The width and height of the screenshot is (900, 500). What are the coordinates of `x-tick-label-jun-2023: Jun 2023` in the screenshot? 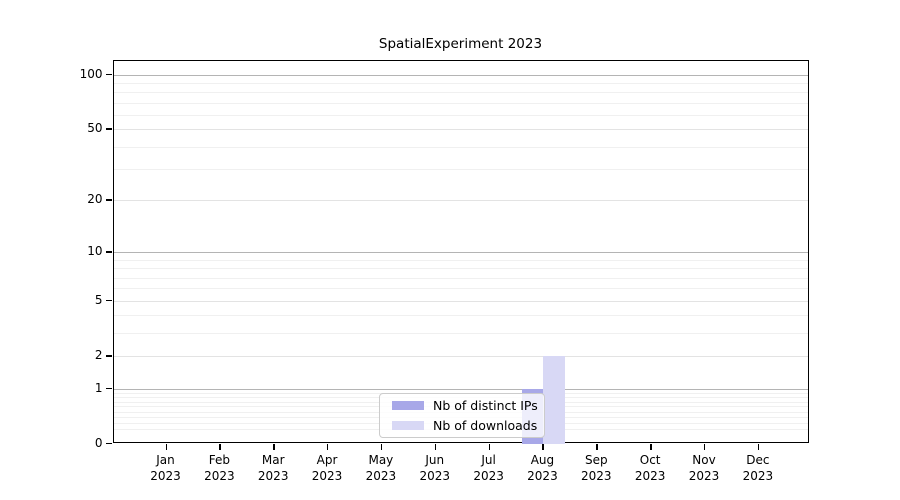 It's located at (435, 468).